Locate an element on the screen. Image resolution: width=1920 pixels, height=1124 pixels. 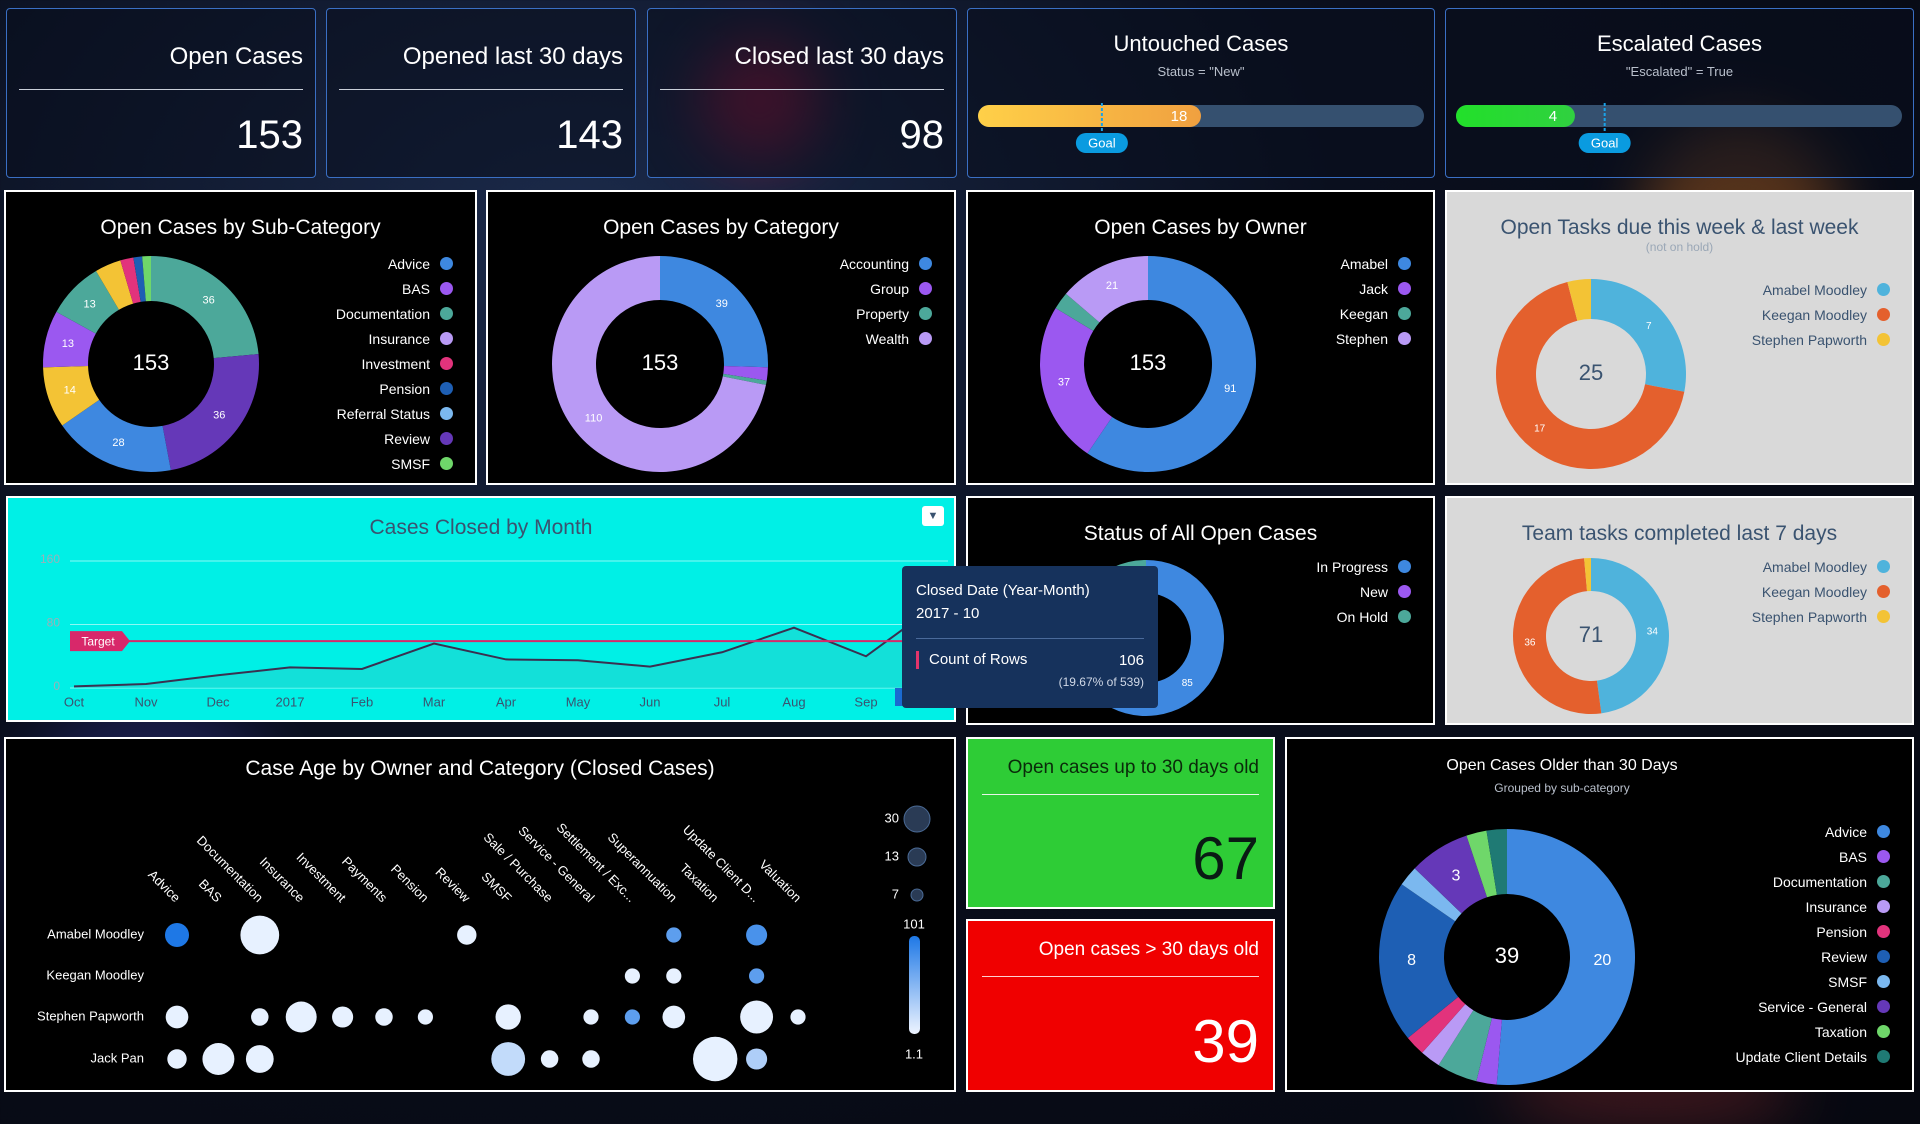
kpi-over-30-days: Open cases > 30 days old 39 is located at coordinates (1120, 1005).